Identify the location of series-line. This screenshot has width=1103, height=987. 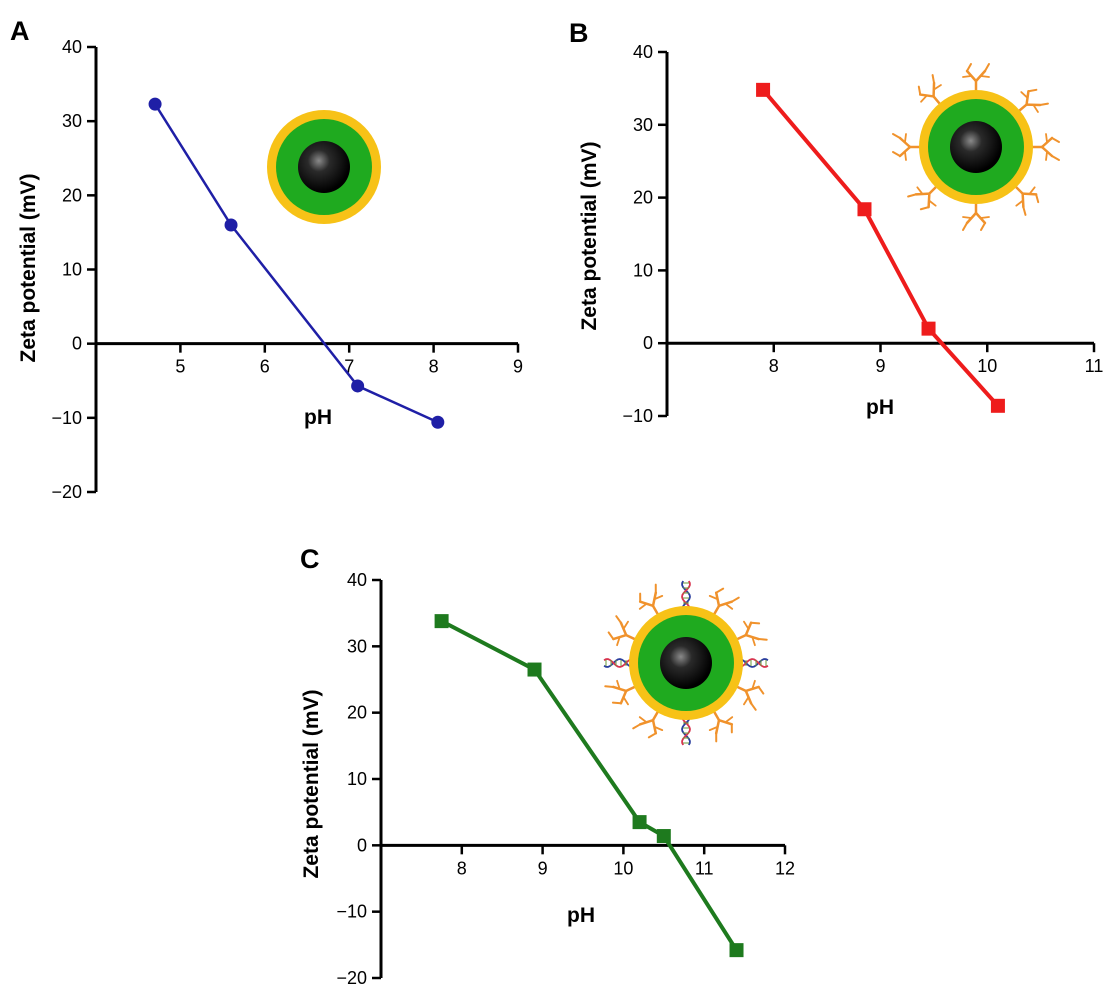
(880, 248).